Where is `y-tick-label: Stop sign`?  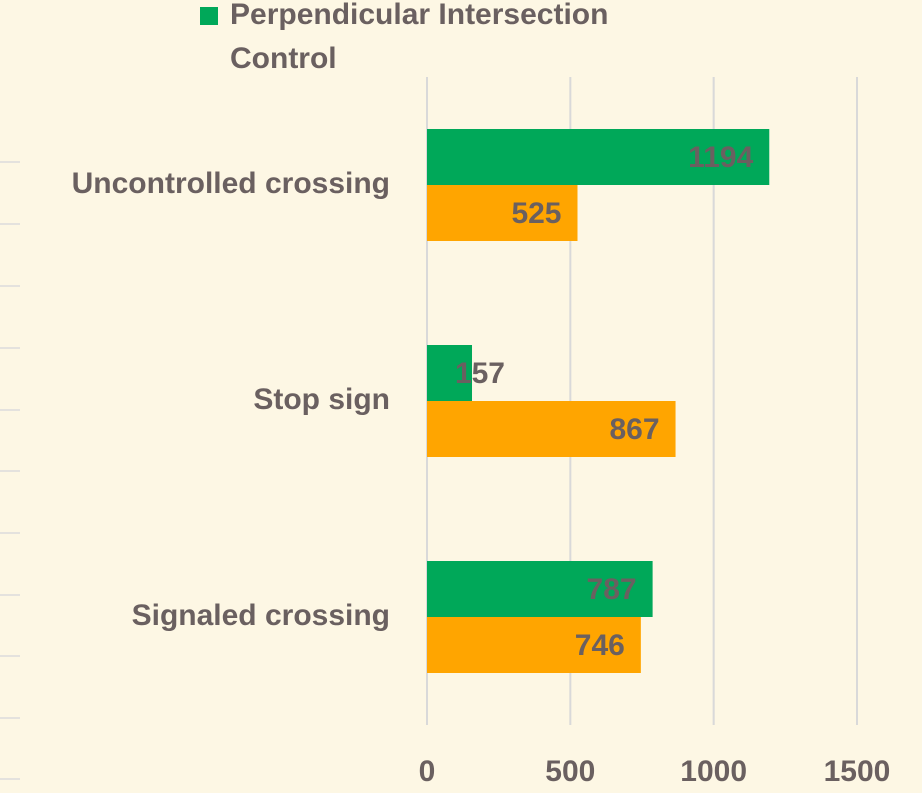
y-tick-label: Stop sign is located at coordinates (321, 399).